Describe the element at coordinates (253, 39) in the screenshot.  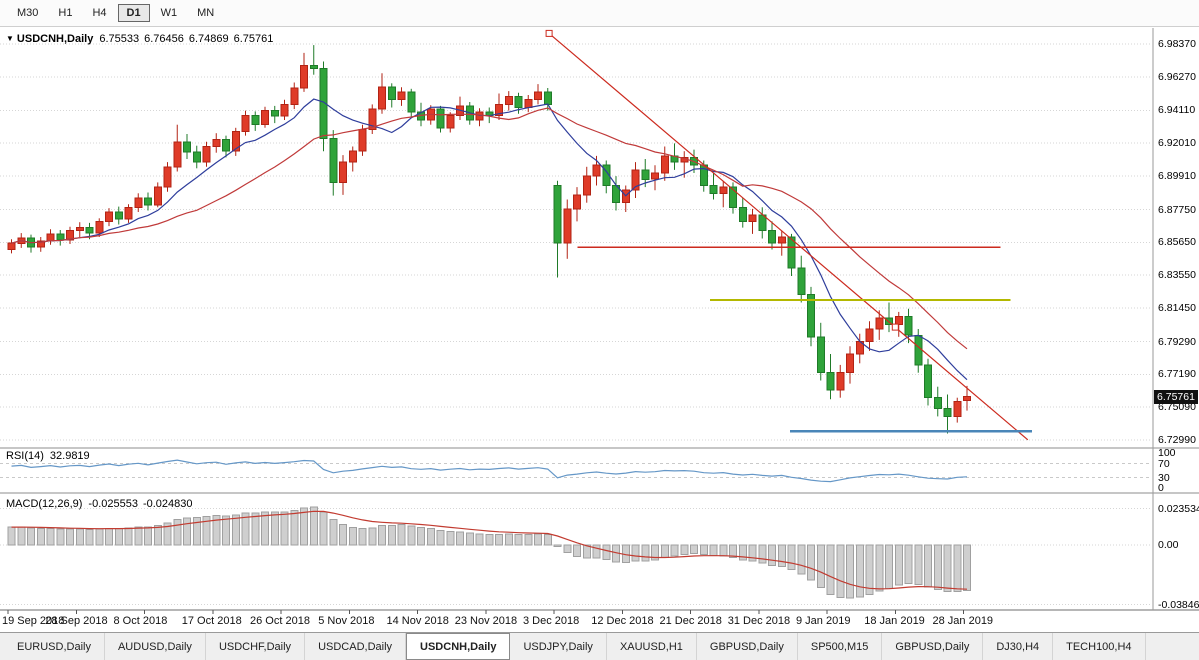
I see `ohlc-close: 6.75761` at that location.